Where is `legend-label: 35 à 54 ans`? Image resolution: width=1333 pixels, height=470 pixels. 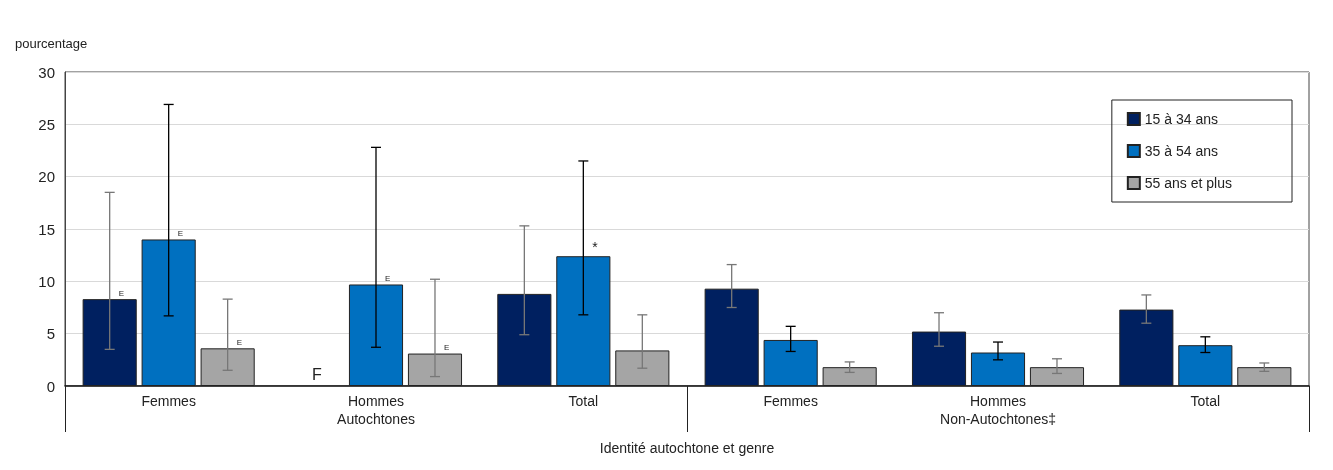 legend-label: 35 à 54 ans is located at coordinates (1181, 151).